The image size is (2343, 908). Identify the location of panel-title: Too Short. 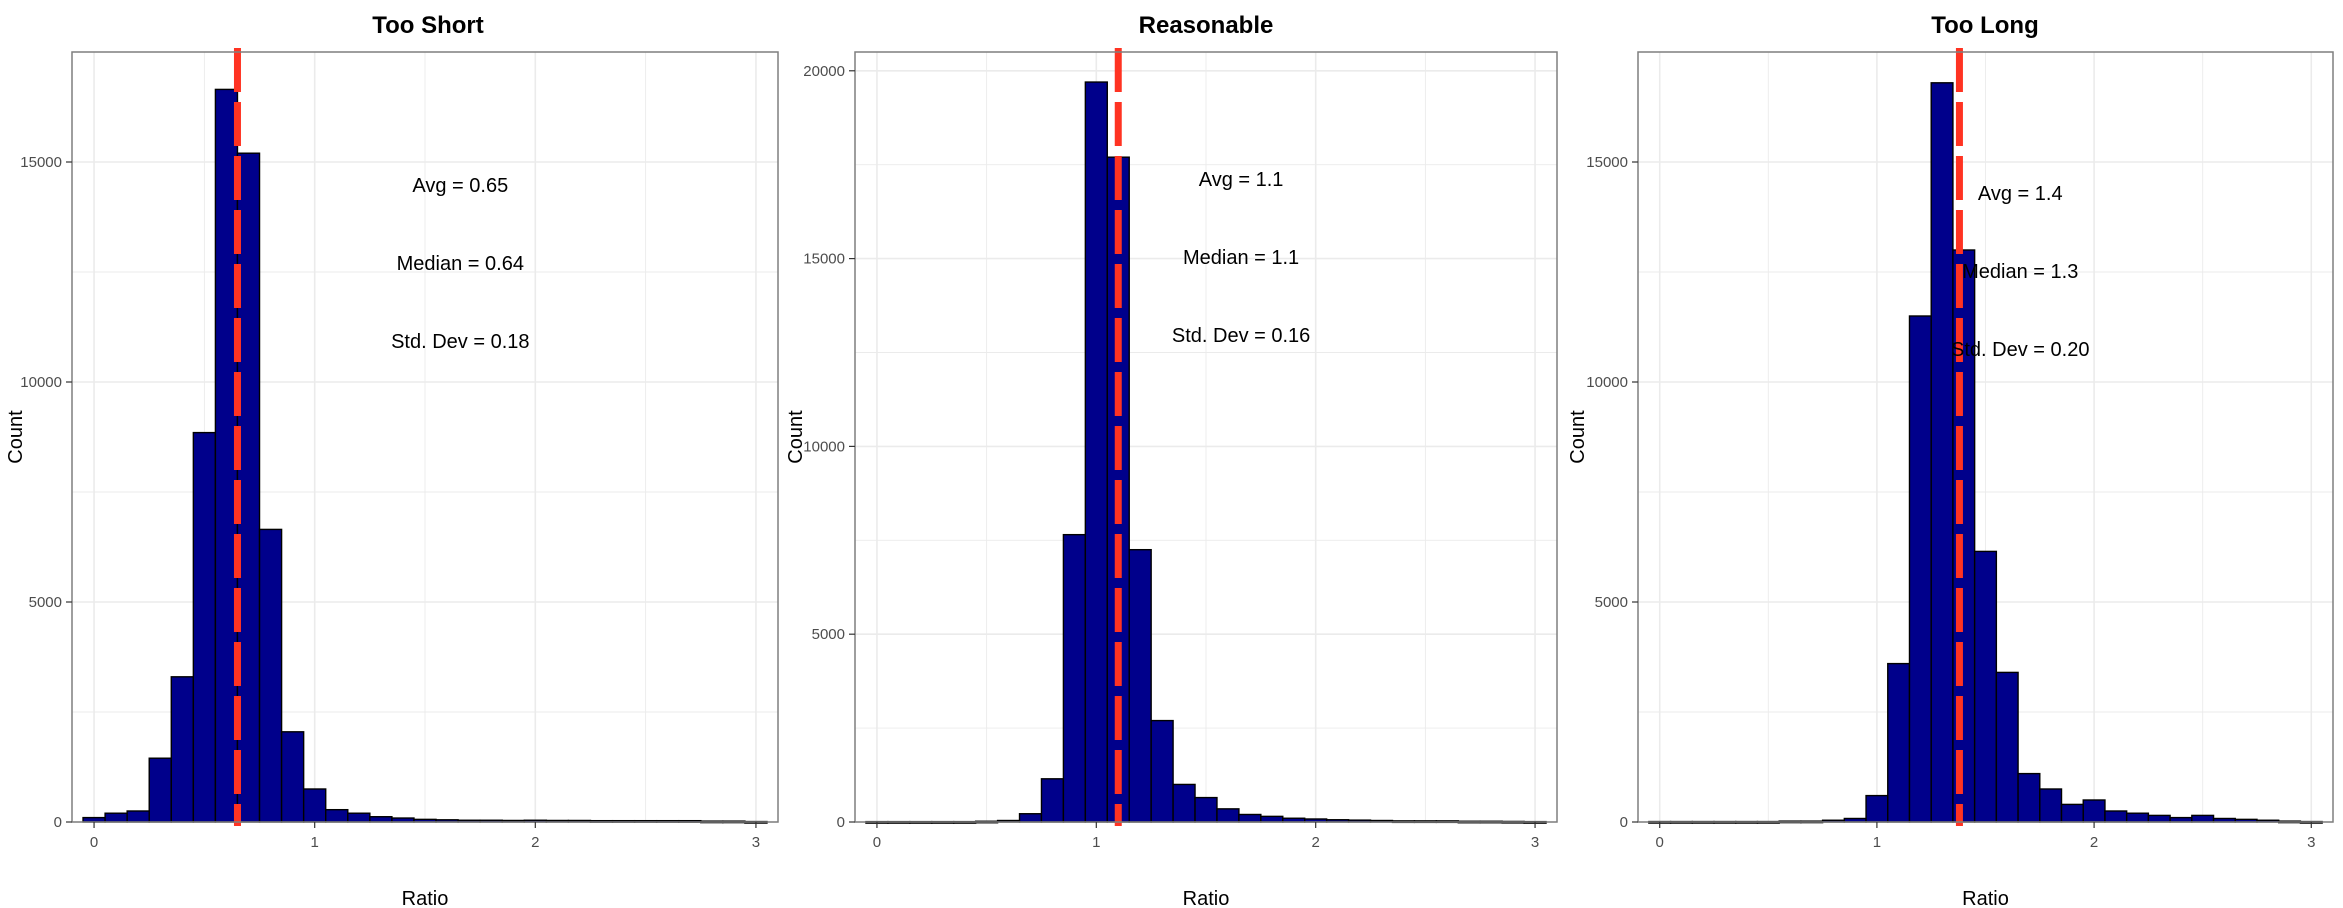
(428, 25).